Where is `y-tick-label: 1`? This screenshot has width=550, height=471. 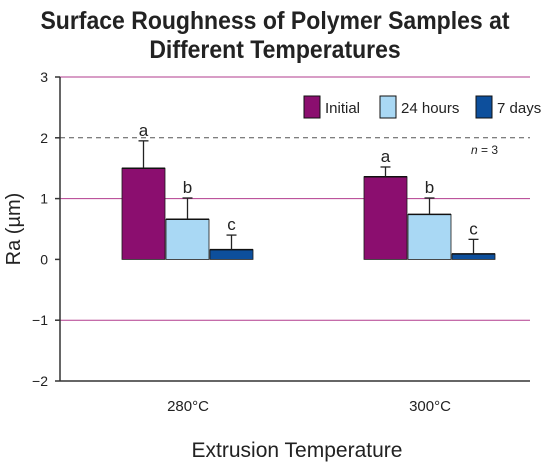
y-tick-label: 1 is located at coordinates (44, 199).